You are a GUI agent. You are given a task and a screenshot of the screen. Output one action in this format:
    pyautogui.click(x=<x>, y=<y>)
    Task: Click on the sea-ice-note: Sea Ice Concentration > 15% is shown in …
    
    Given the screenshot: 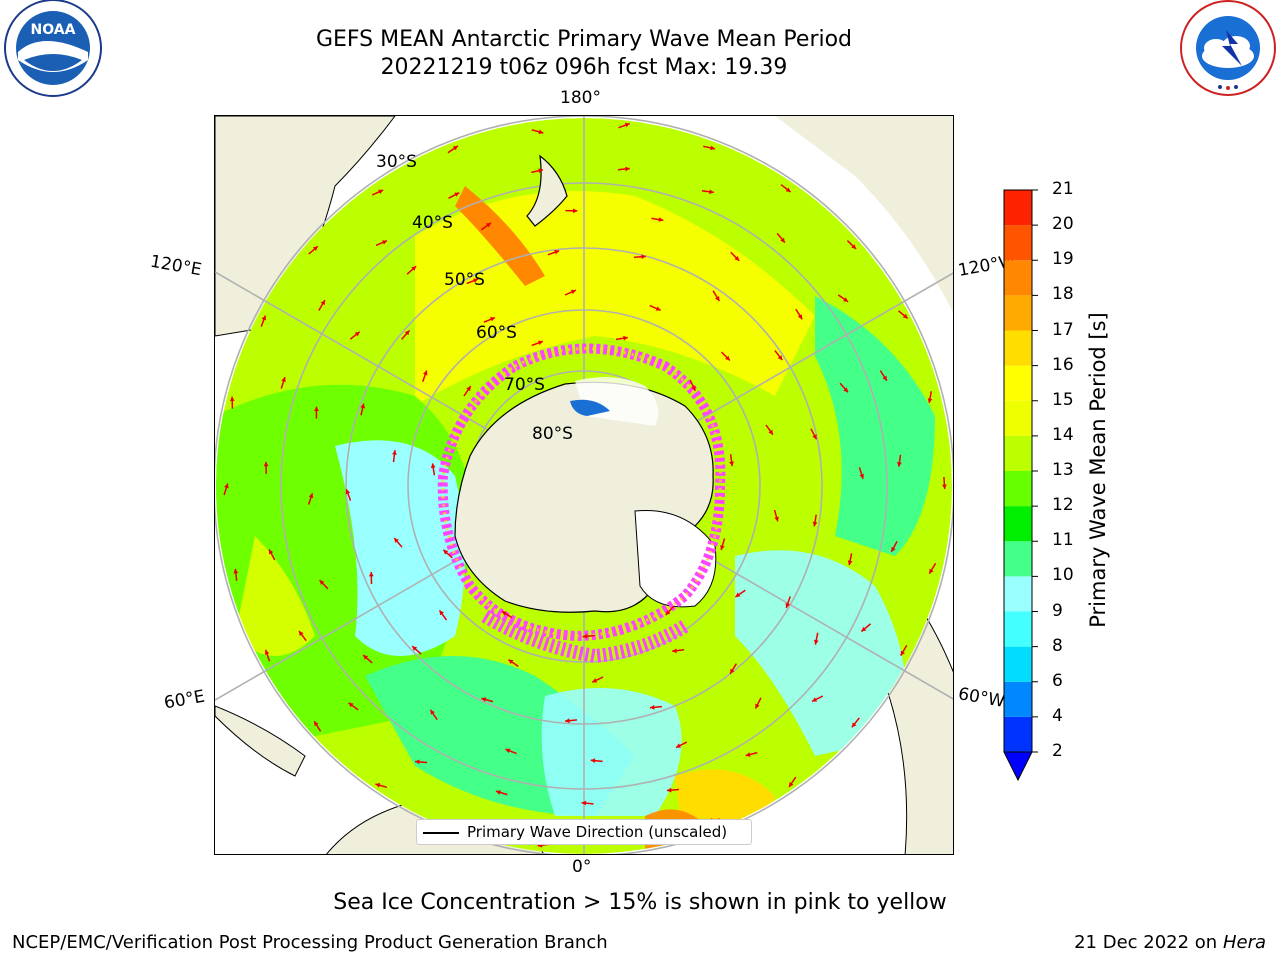 What is the action you would take?
    pyautogui.click(x=640, y=902)
    